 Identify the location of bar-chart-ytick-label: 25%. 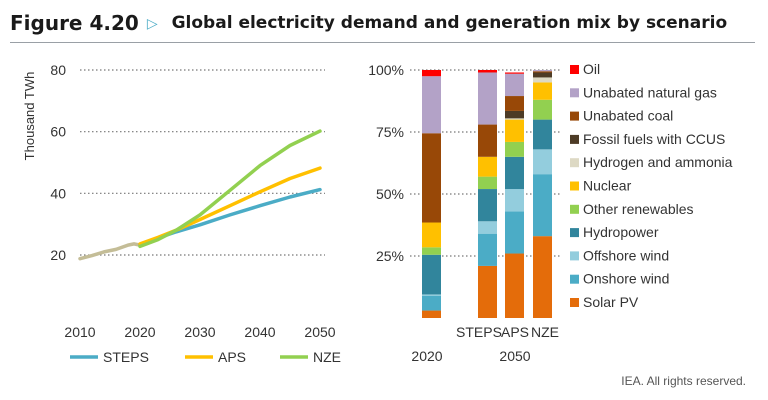
(390, 256).